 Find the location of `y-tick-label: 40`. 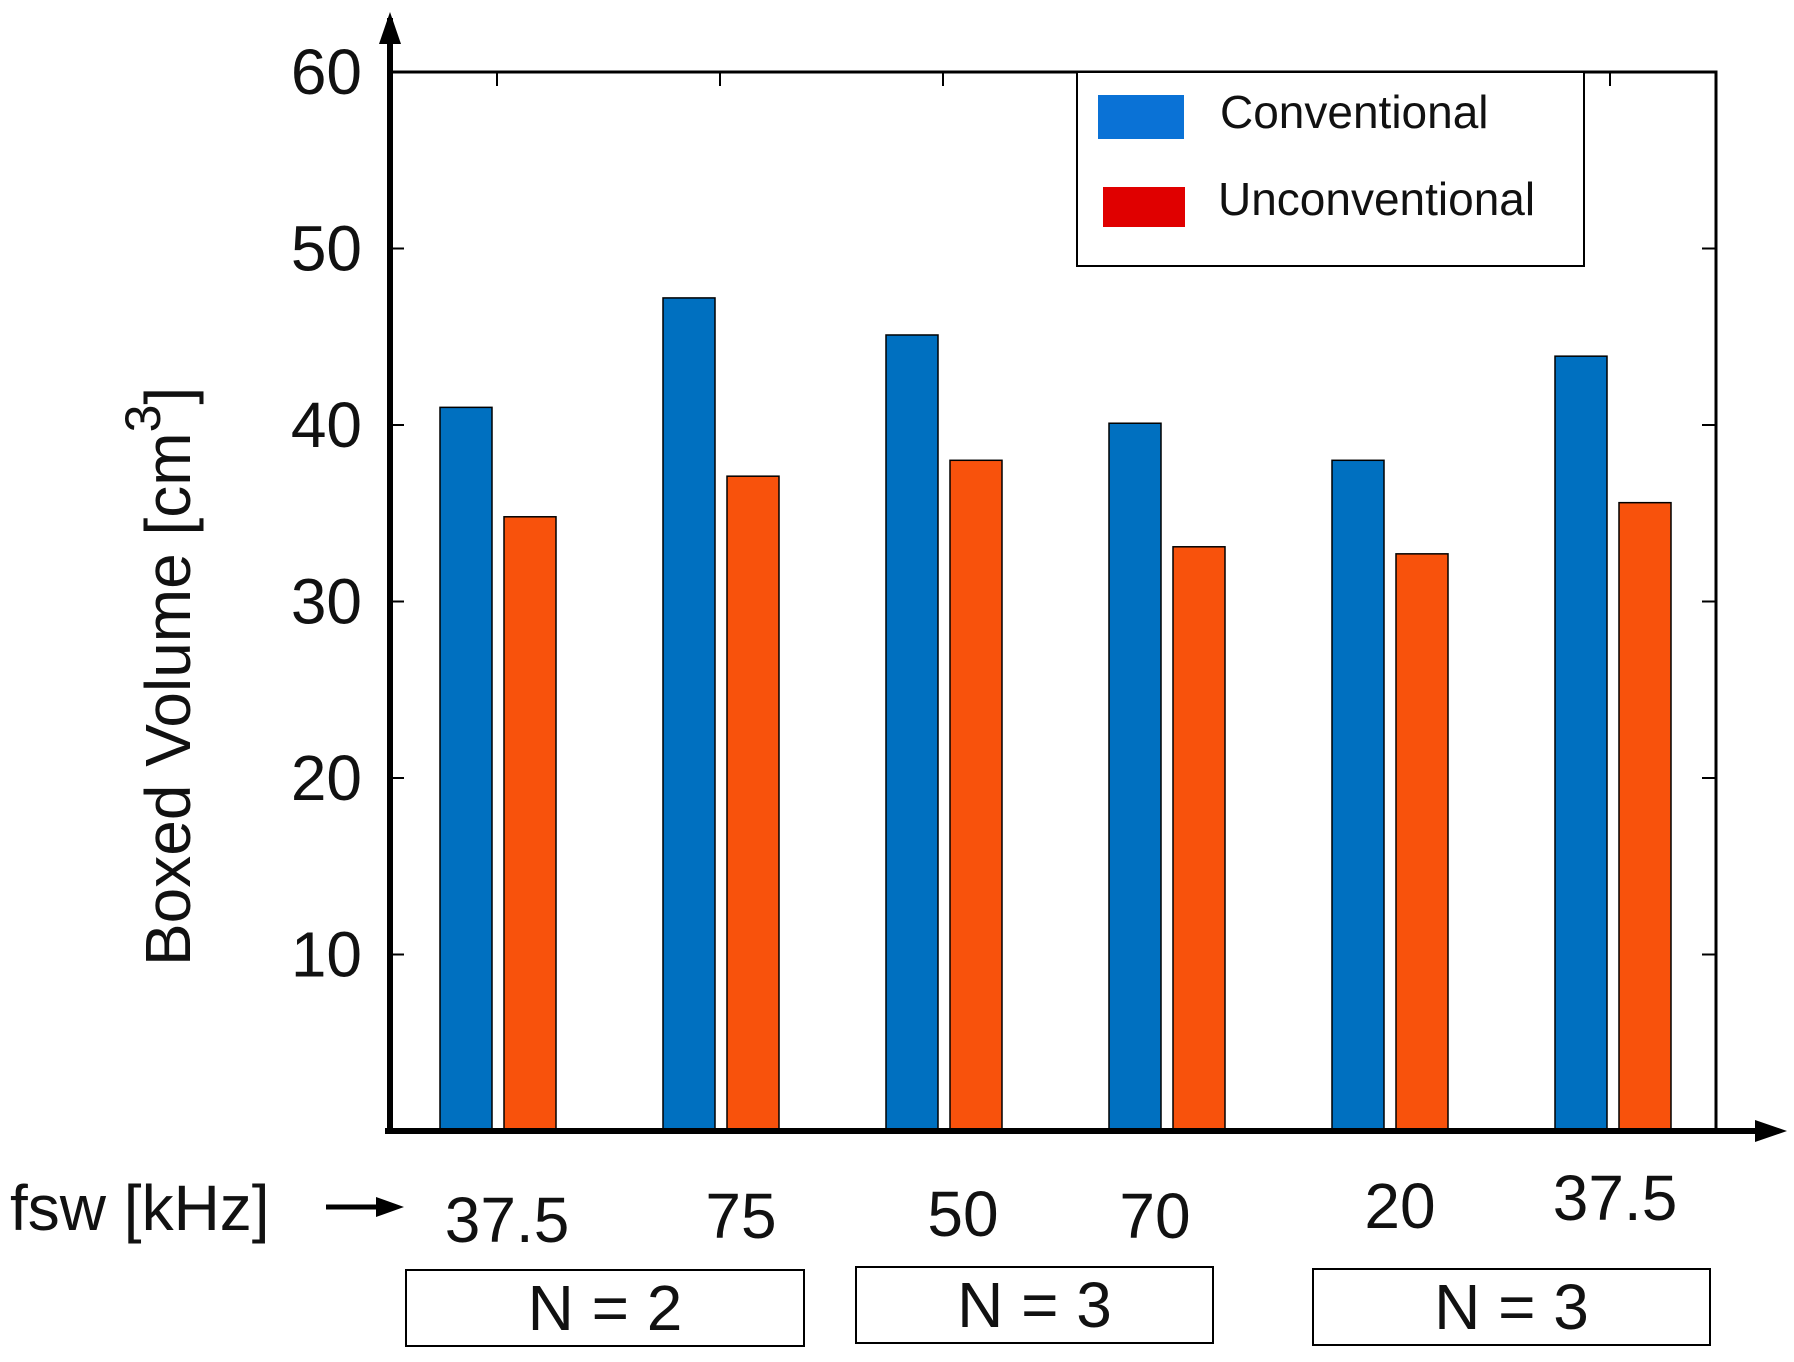

y-tick-label: 40 is located at coordinates (326, 425).